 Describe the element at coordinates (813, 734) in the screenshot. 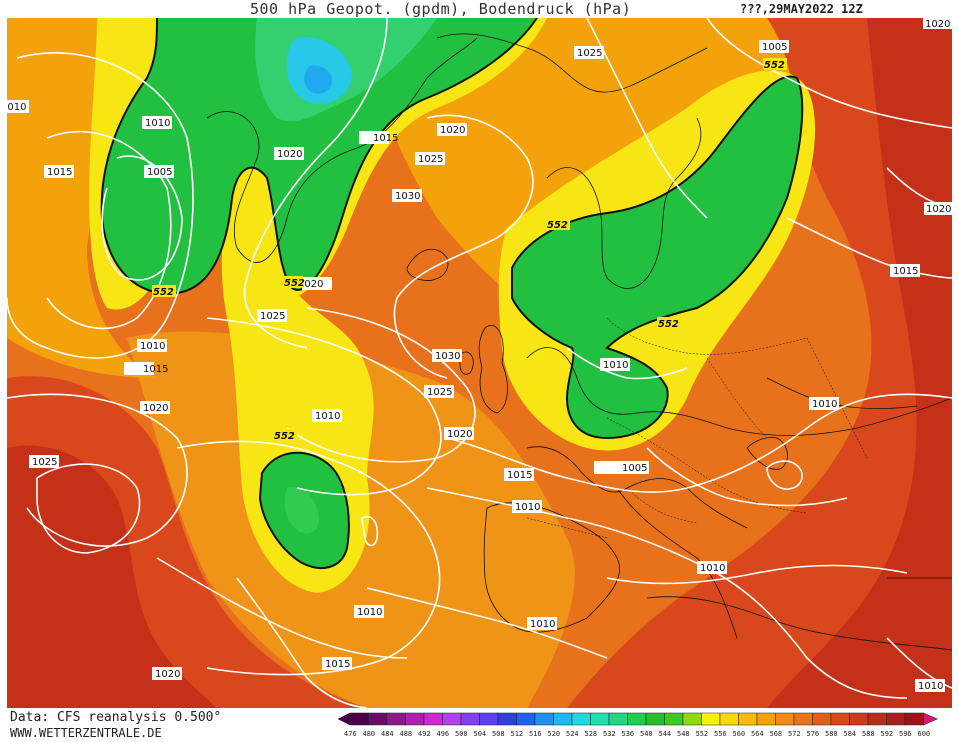

I see `scale-tick-label: 576` at that location.